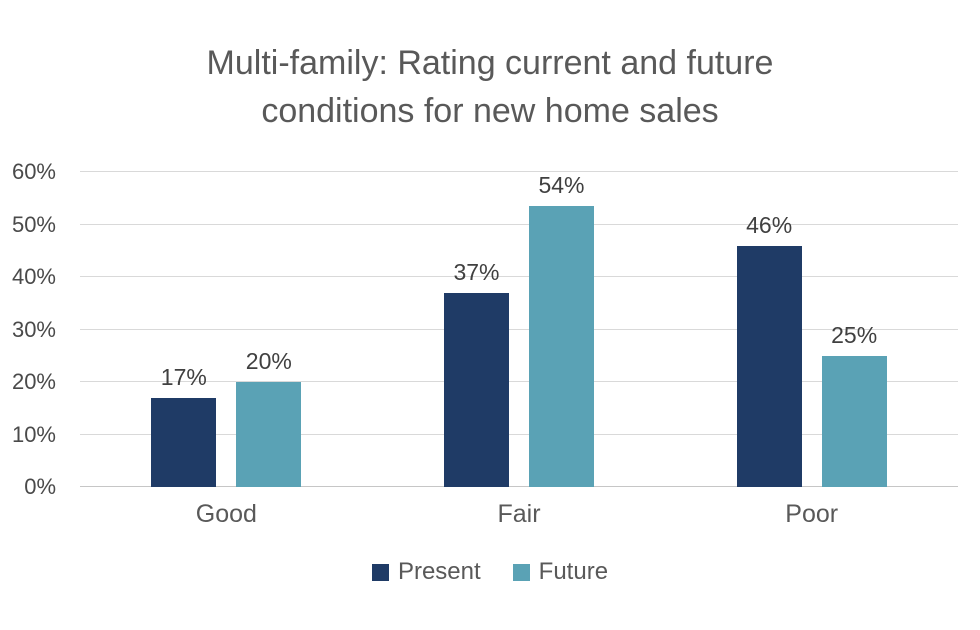 This screenshot has width=980, height=630. I want to click on bar-value-label: 25%, so click(854, 334).